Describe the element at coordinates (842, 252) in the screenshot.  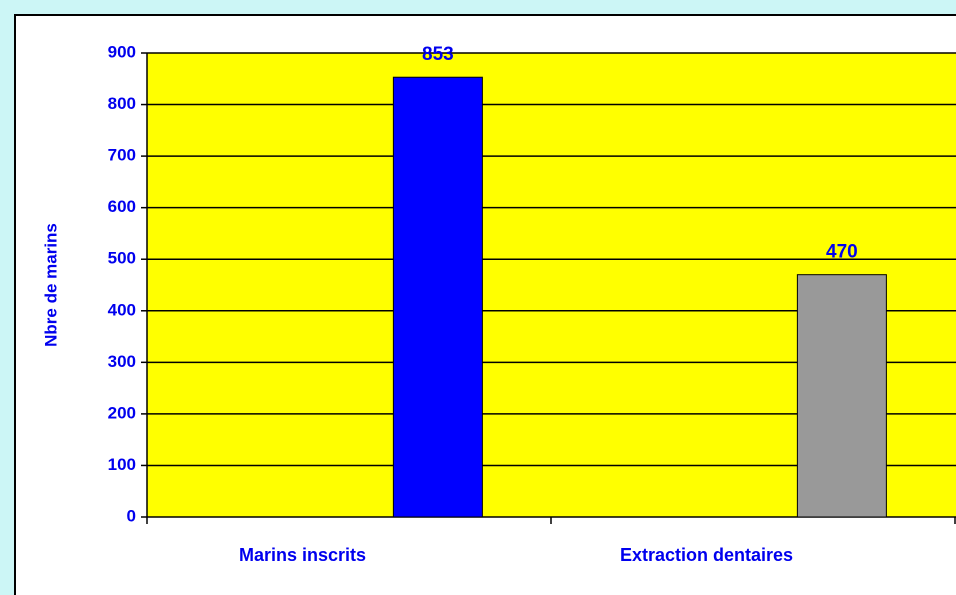
I see `data-label: 470` at that location.